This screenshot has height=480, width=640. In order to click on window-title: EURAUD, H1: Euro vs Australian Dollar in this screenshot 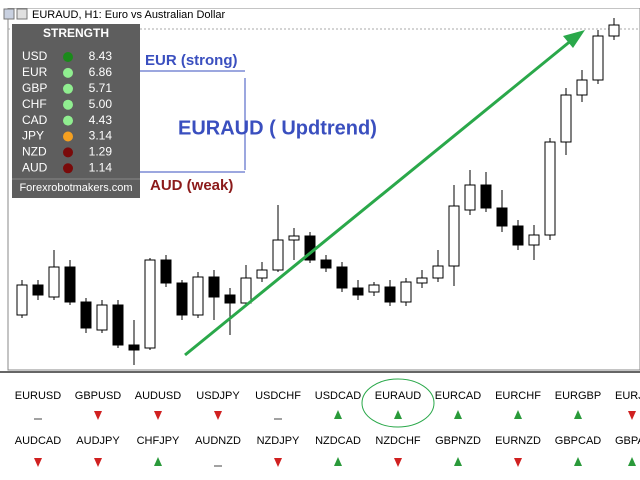, I will do `click(129, 15)`.